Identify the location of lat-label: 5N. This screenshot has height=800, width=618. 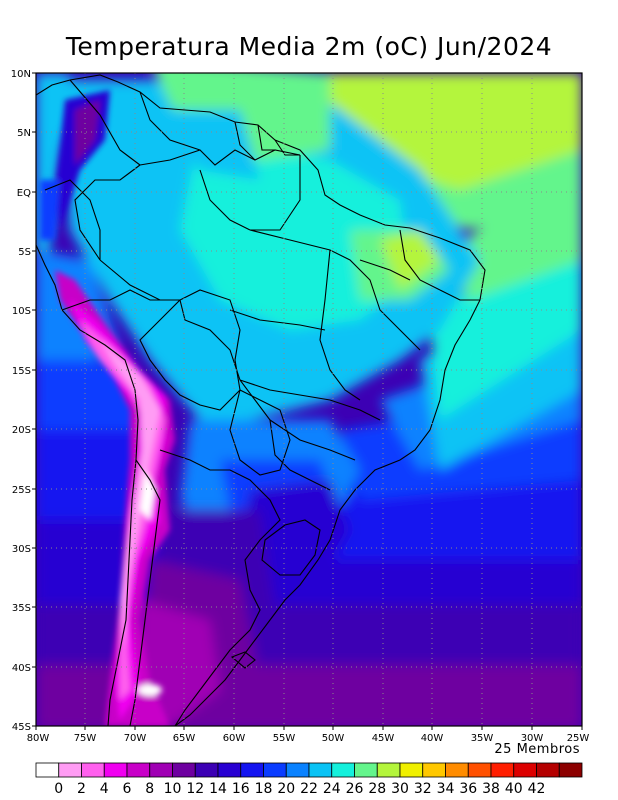
(24, 133).